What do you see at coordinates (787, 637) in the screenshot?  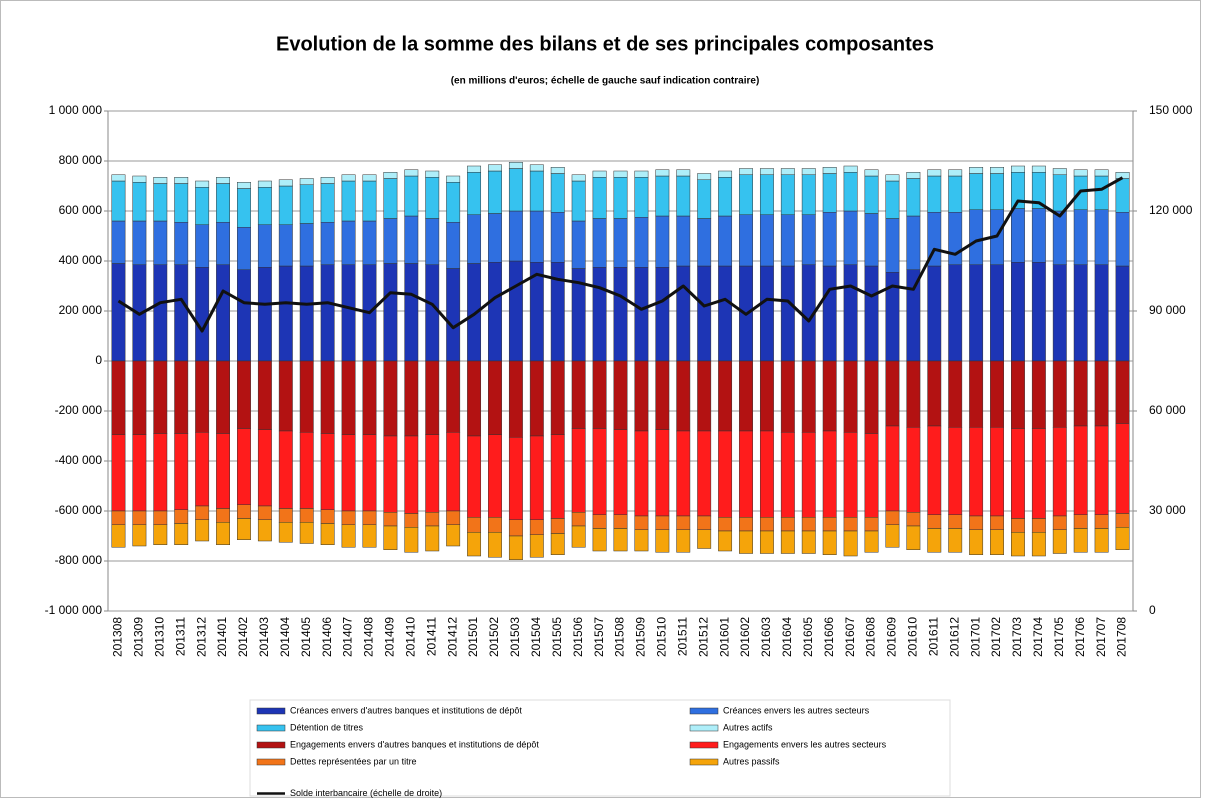 I see `x-tick-label: 201604` at bounding box center [787, 637].